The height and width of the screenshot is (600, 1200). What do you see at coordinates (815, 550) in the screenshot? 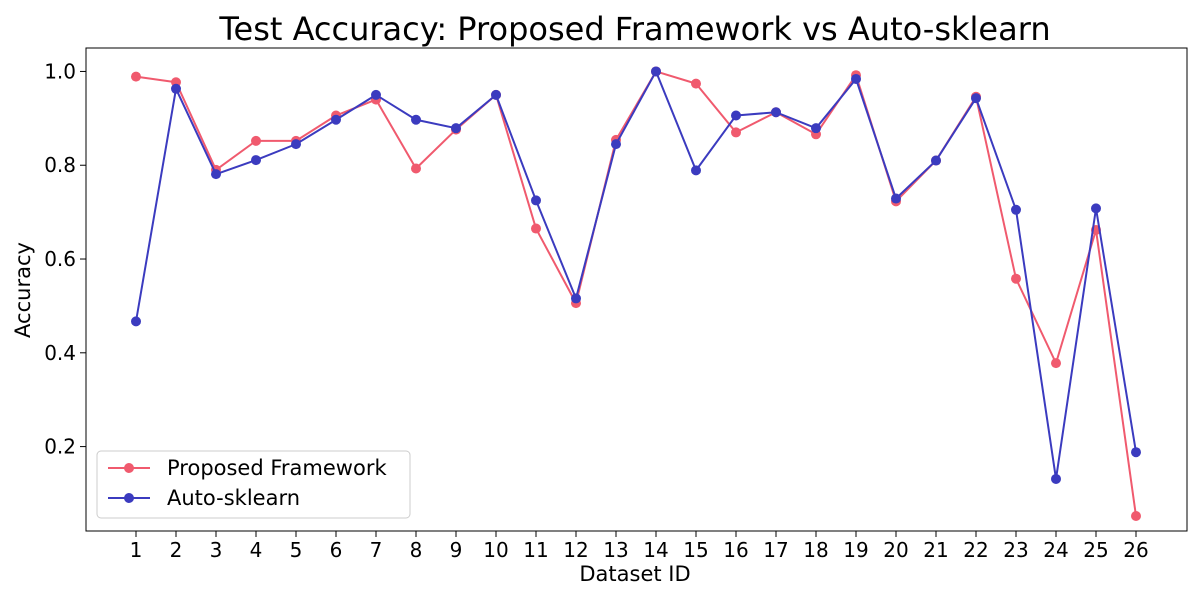
I see `x-tick-label: 18` at bounding box center [815, 550].